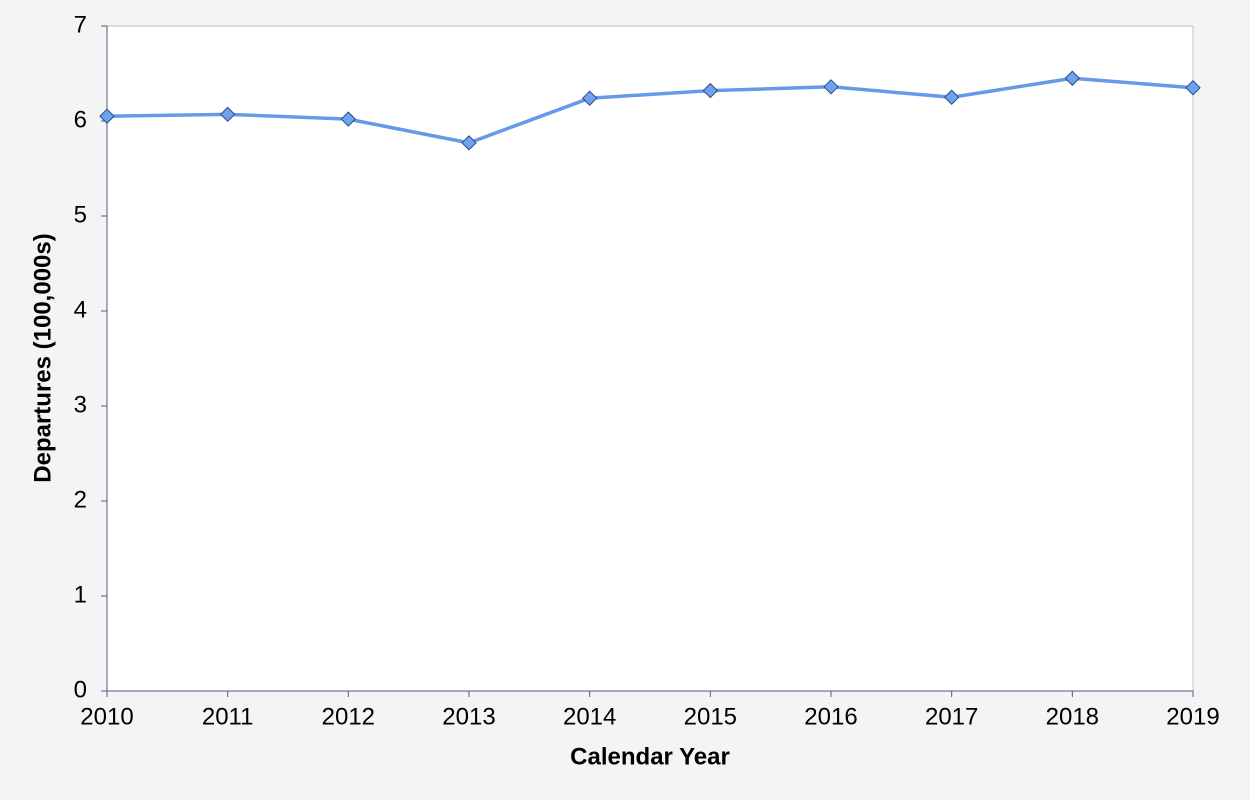 The image size is (1250, 800). What do you see at coordinates (830, 716) in the screenshot?
I see `x-tick-label: 2016` at bounding box center [830, 716].